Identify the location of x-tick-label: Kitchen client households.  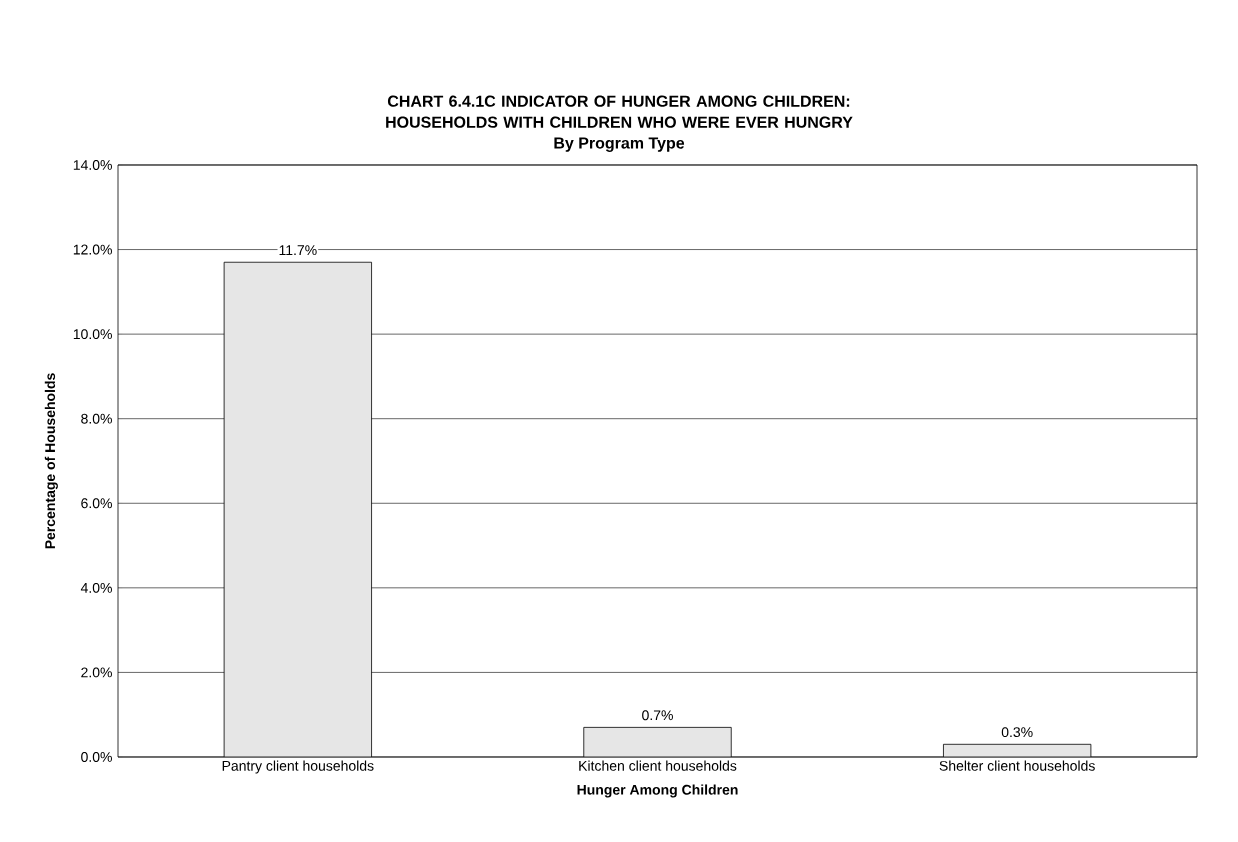
(658, 765).